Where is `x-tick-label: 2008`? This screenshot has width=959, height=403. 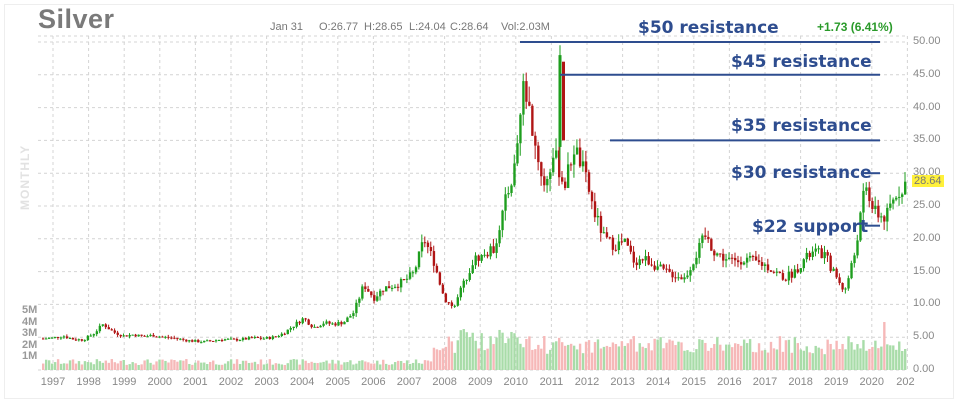
x-tick-label: 2008 is located at coordinates (444, 382).